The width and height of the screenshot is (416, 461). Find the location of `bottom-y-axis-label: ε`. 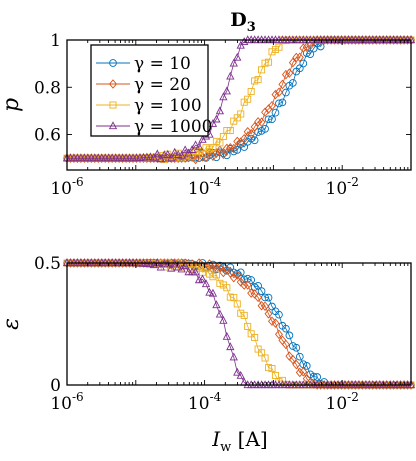

bottom-y-axis-label: ε is located at coordinates (12, 324).